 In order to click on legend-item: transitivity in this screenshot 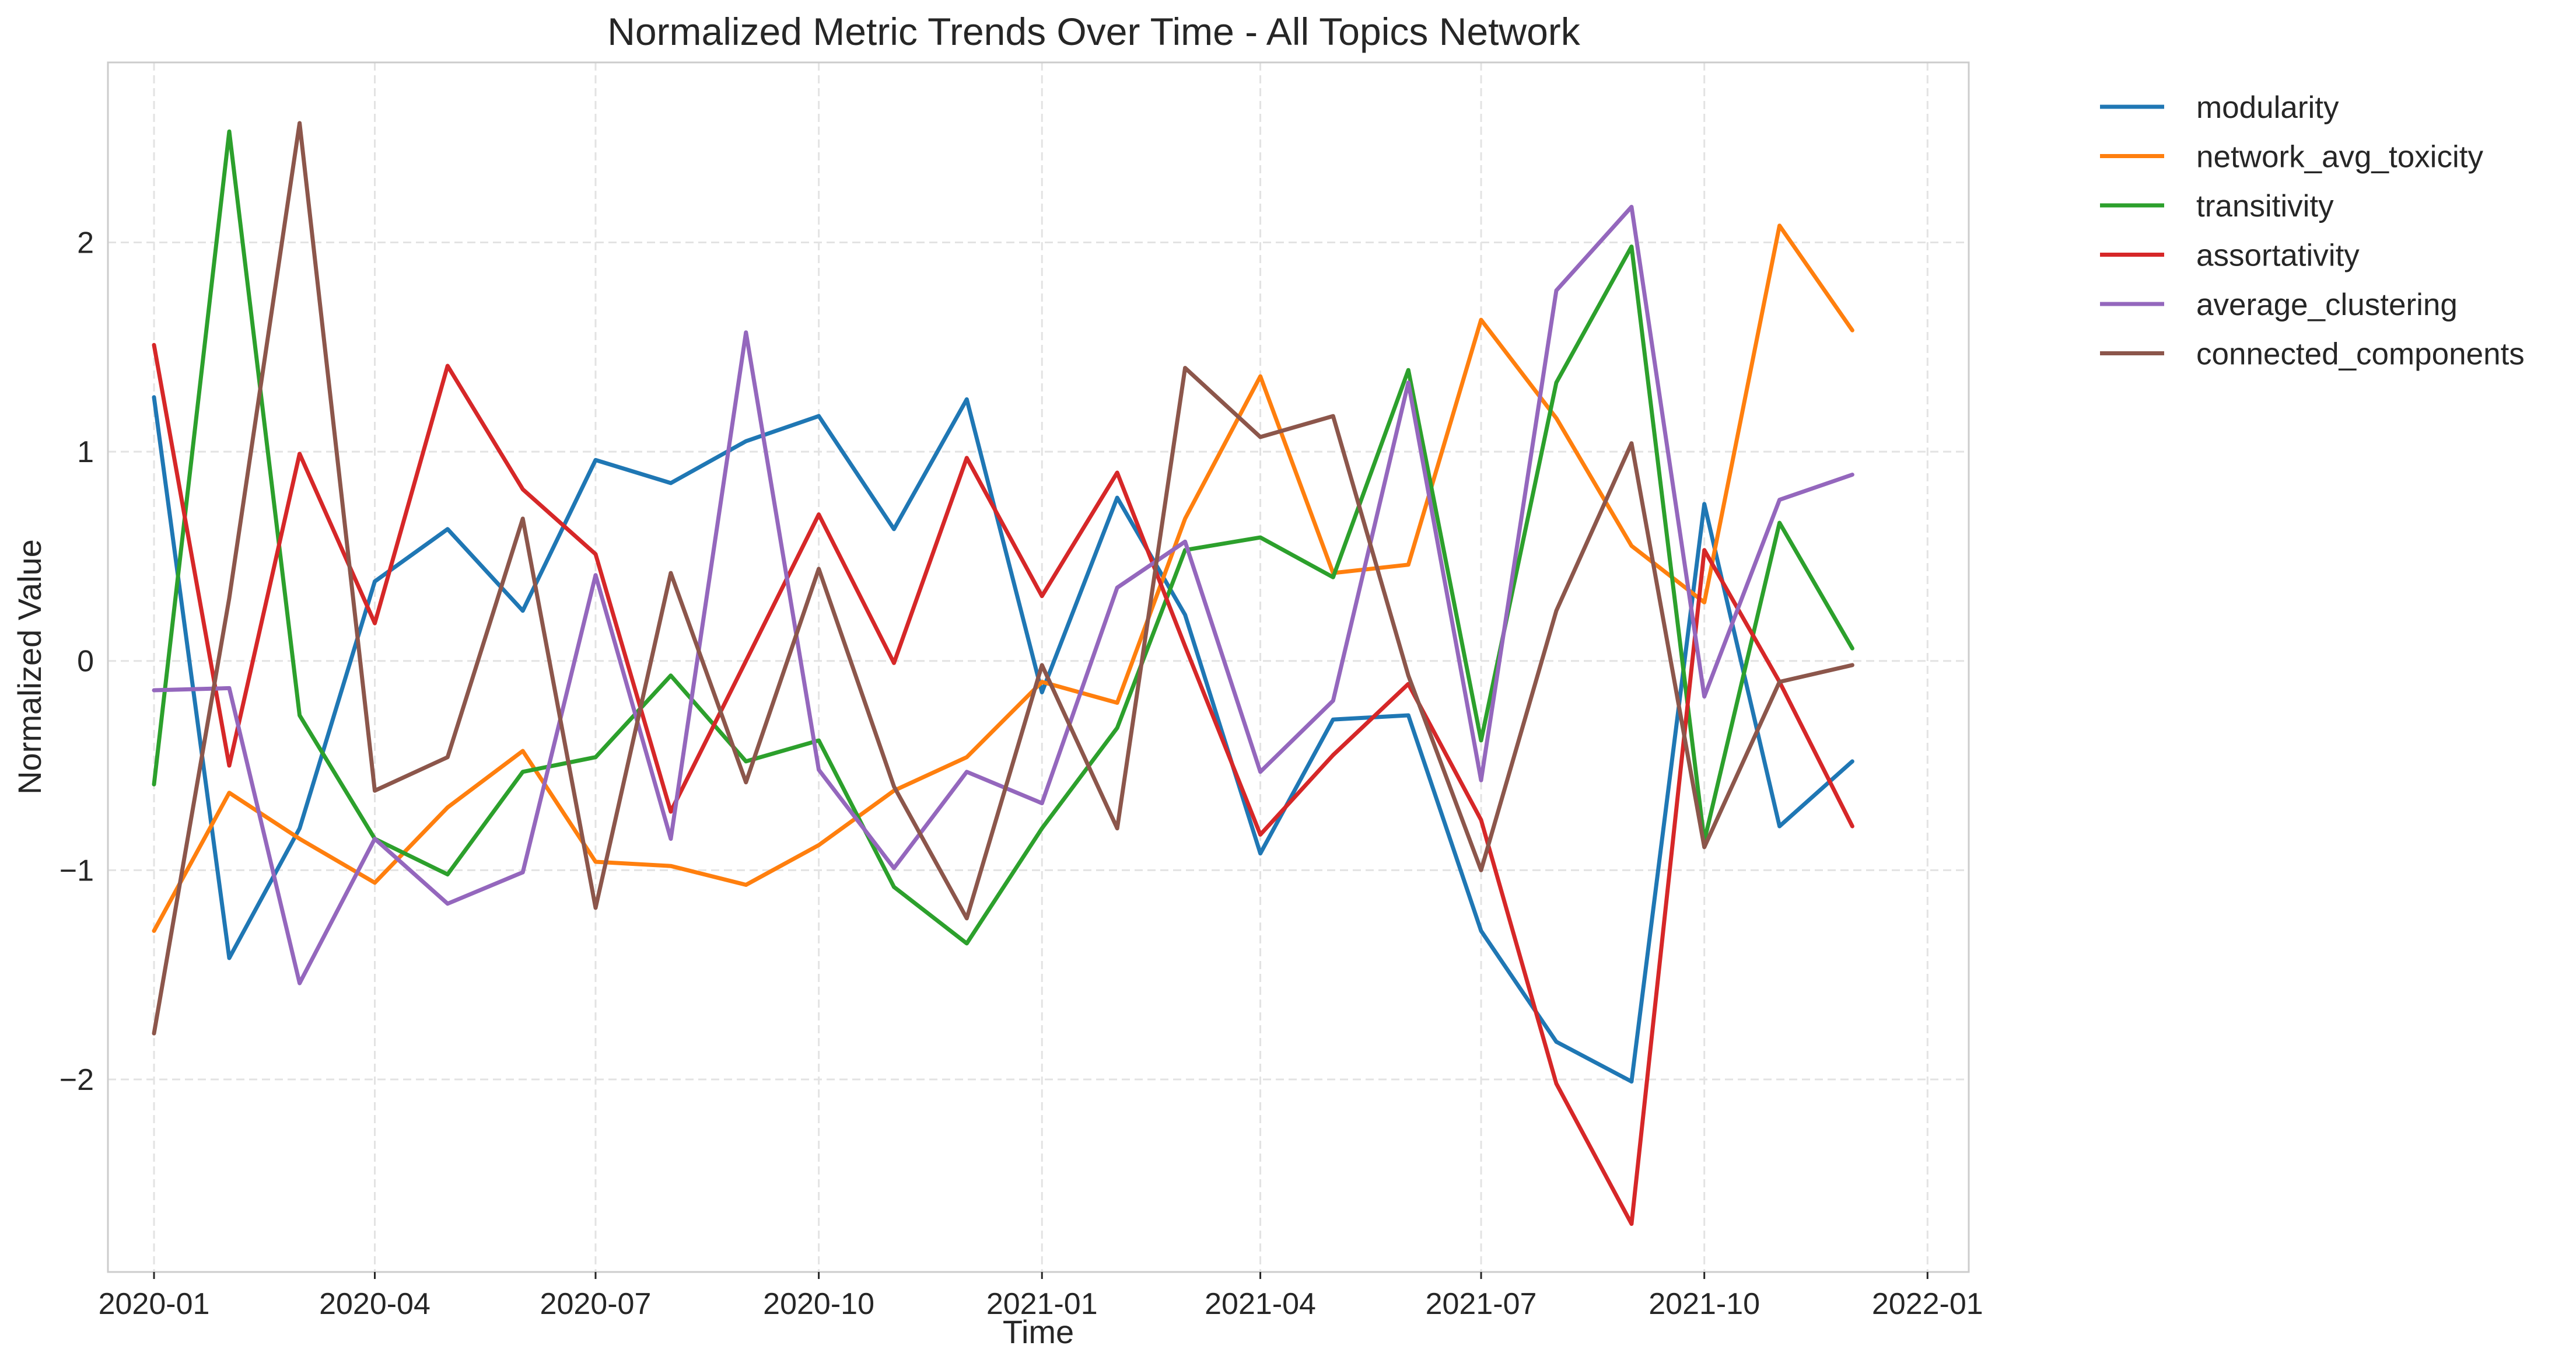, I will do `click(2217, 206)`.